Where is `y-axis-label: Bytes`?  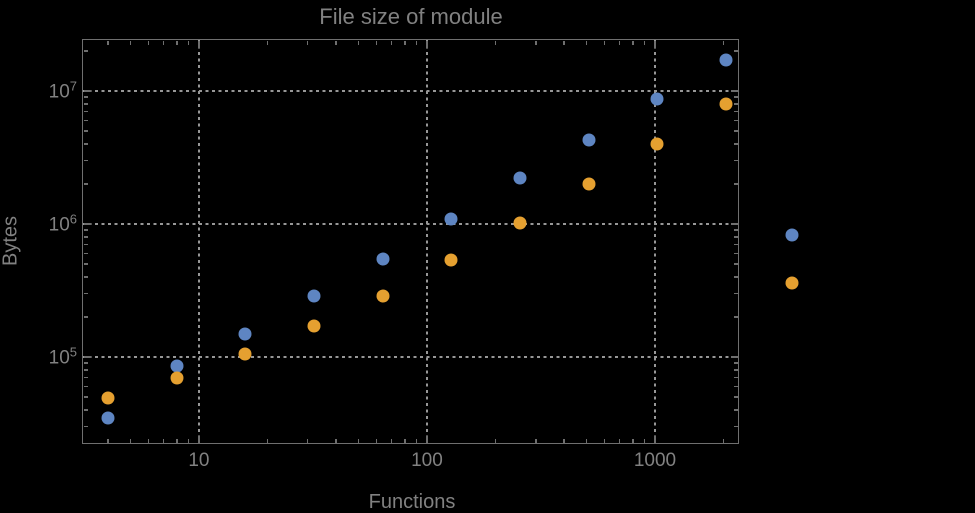 y-axis-label: Bytes is located at coordinates (11, 241).